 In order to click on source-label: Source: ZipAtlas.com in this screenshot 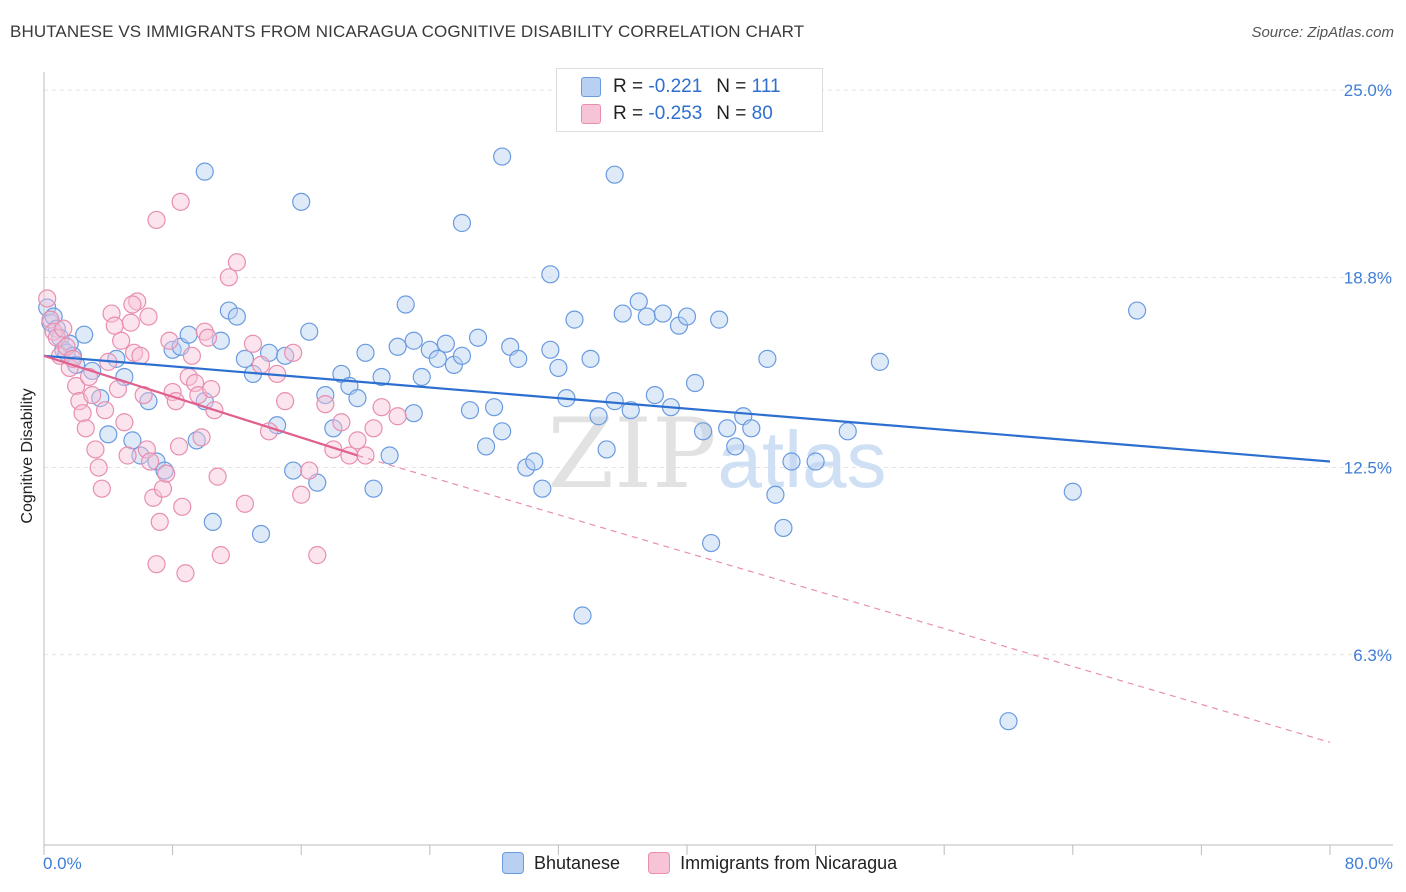, I will do `click(1322, 32)`.